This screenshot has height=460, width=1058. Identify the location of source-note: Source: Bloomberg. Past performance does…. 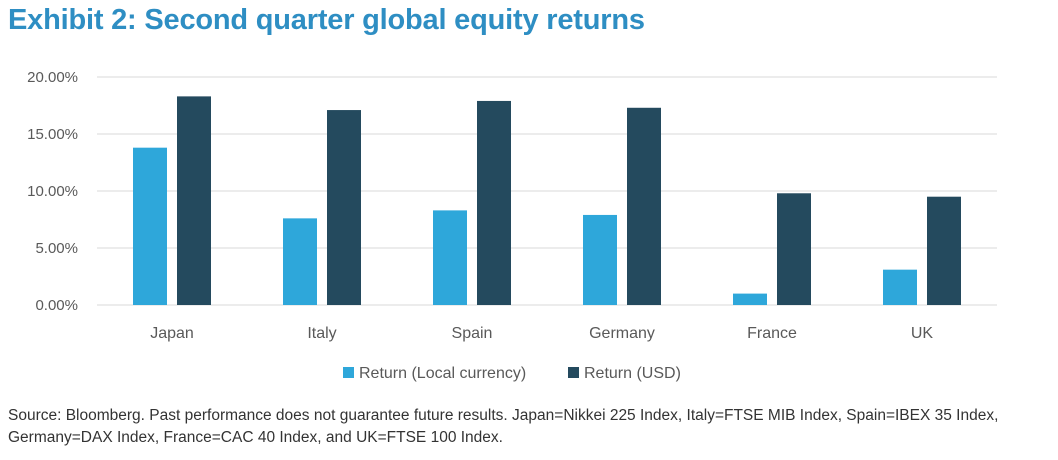
(503, 426).